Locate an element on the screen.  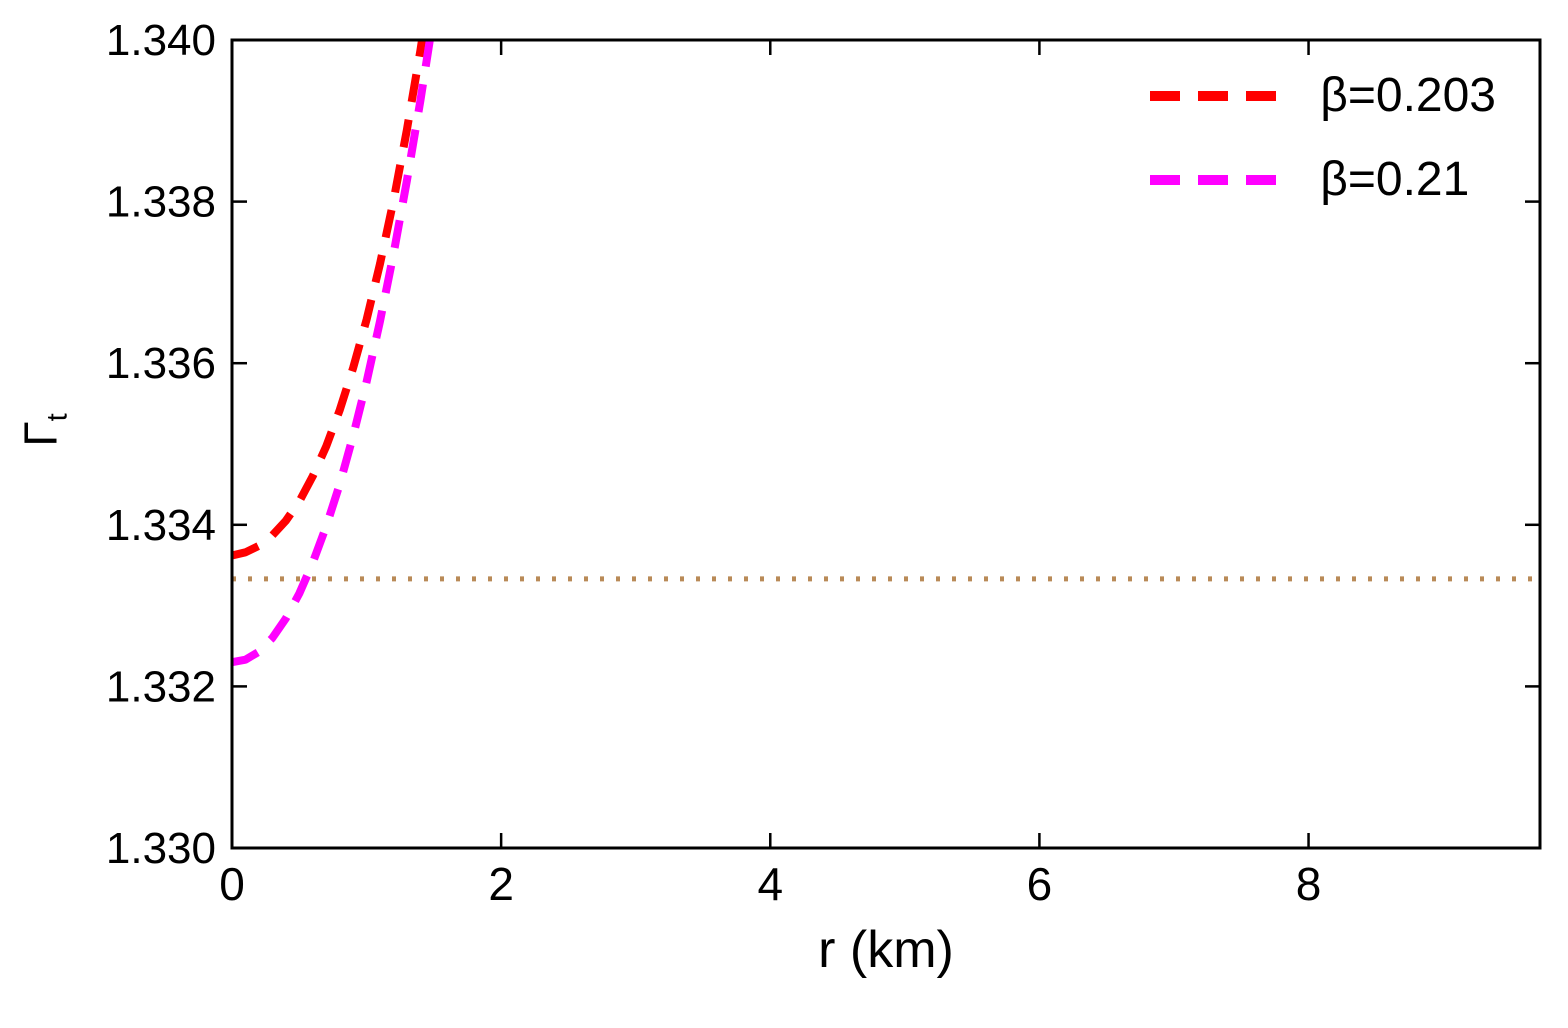
x-axis-label: r (km) is located at coordinates (886, 950).